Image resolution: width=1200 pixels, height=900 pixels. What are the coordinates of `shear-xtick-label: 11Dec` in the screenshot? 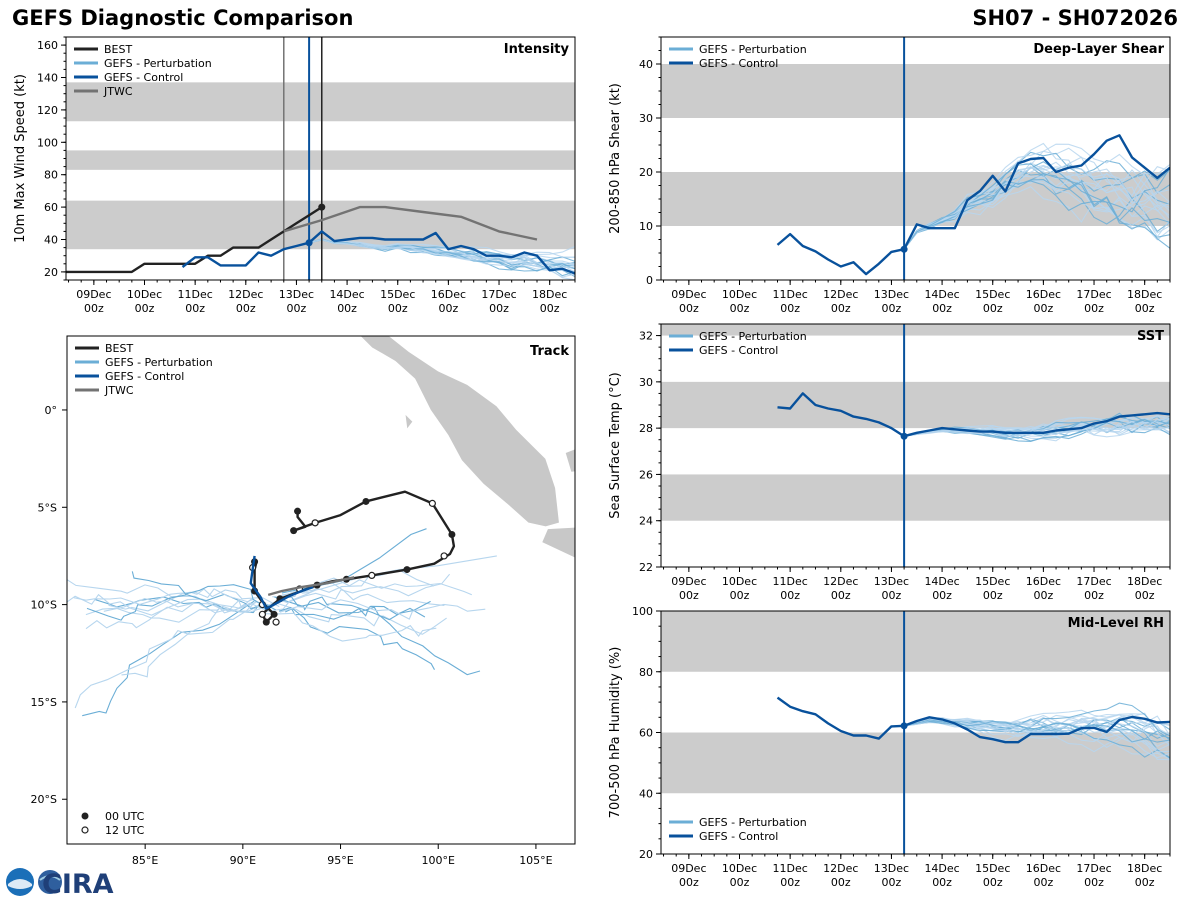 It's located at (790, 294).